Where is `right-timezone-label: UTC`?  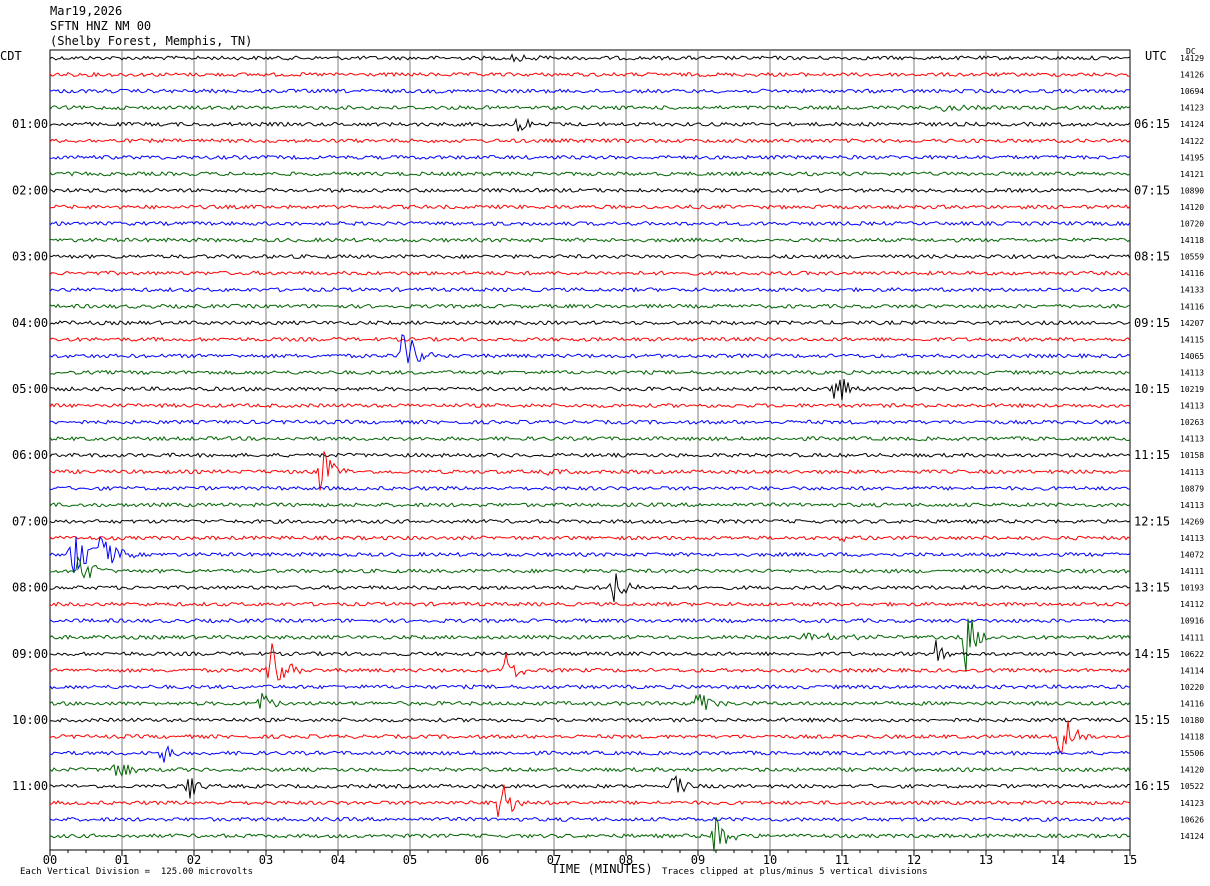 right-timezone-label: UTC is located at coordinates (1156, 56).